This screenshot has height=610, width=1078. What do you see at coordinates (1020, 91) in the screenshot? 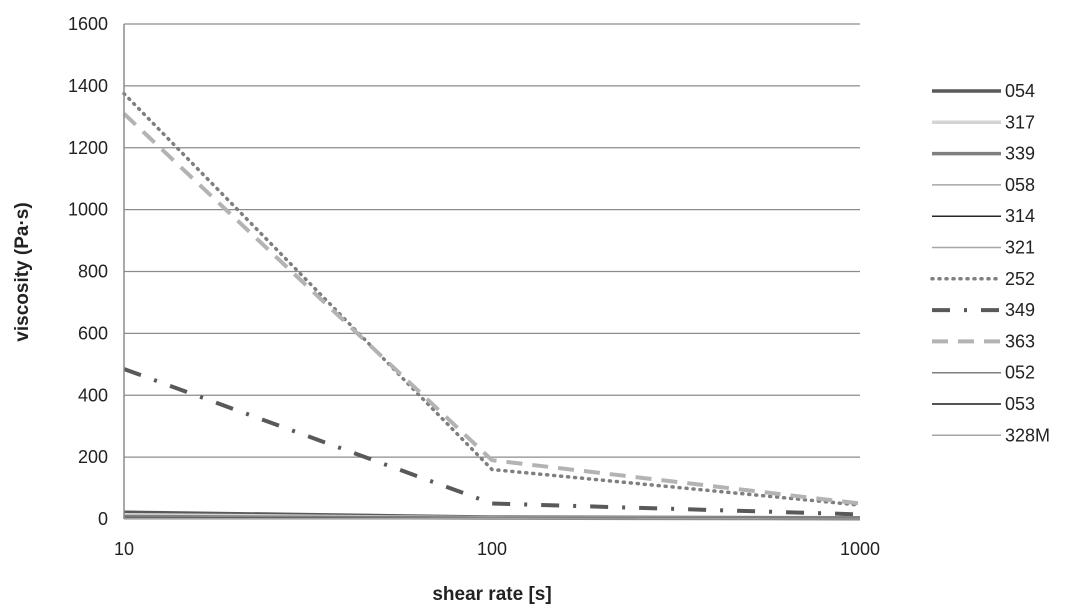
I see `legend-label: 054` at bounding box center [1020, 91].